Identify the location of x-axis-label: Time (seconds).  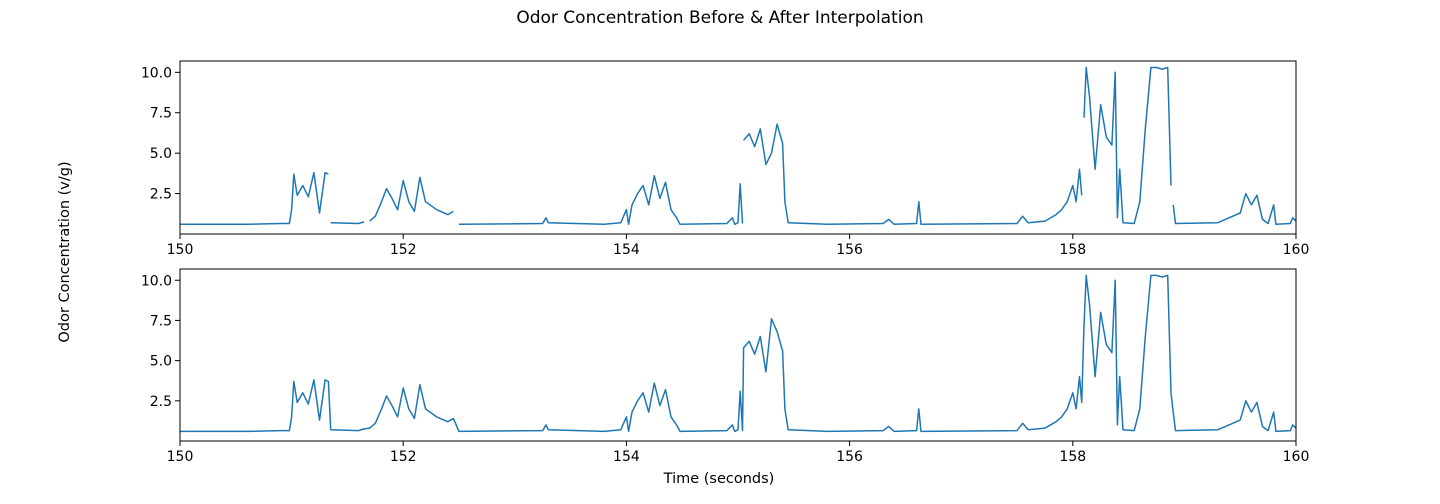
(719, 479).